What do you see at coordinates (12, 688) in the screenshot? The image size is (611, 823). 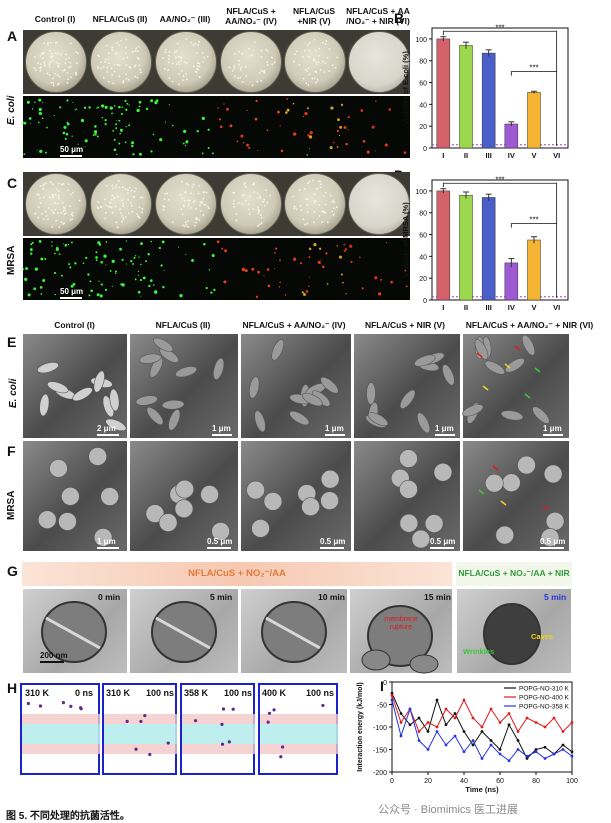 I see `panel-label-h: H` at bounding box center [12, 688].